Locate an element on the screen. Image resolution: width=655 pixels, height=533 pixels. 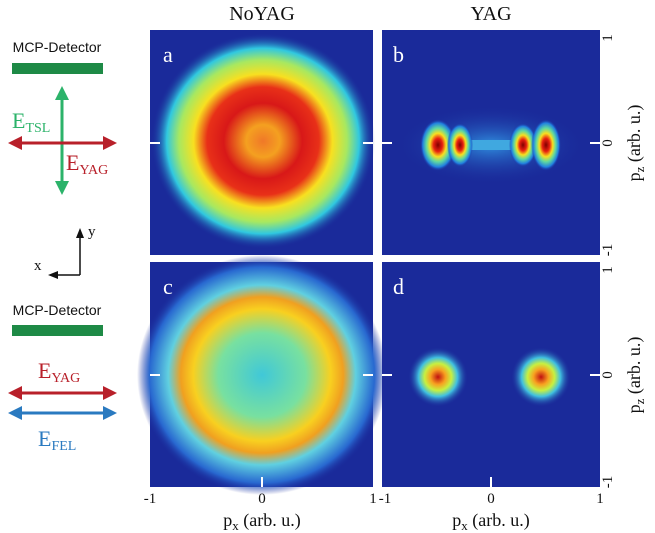
column-title: NoYAG is located at coordinates (262, 14).